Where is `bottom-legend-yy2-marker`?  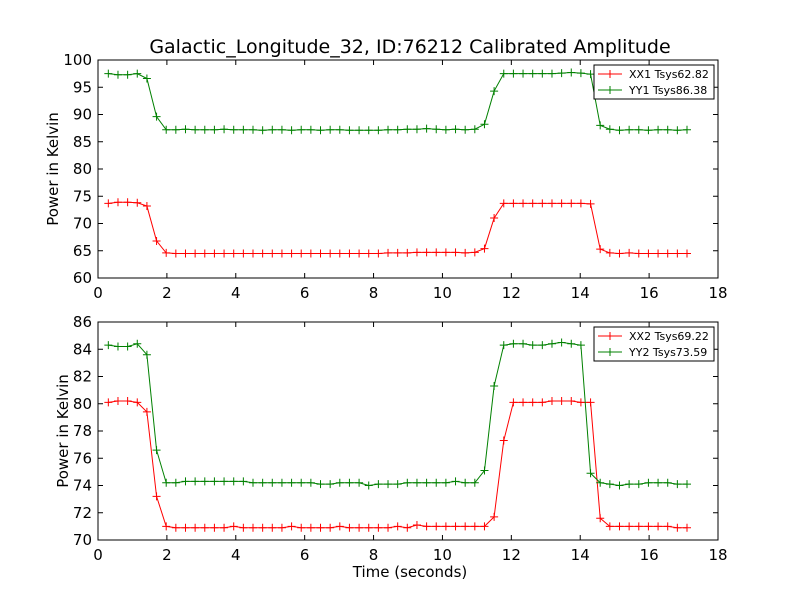
bottom-legend-yy2-marker is located at coordinates (610, 352).